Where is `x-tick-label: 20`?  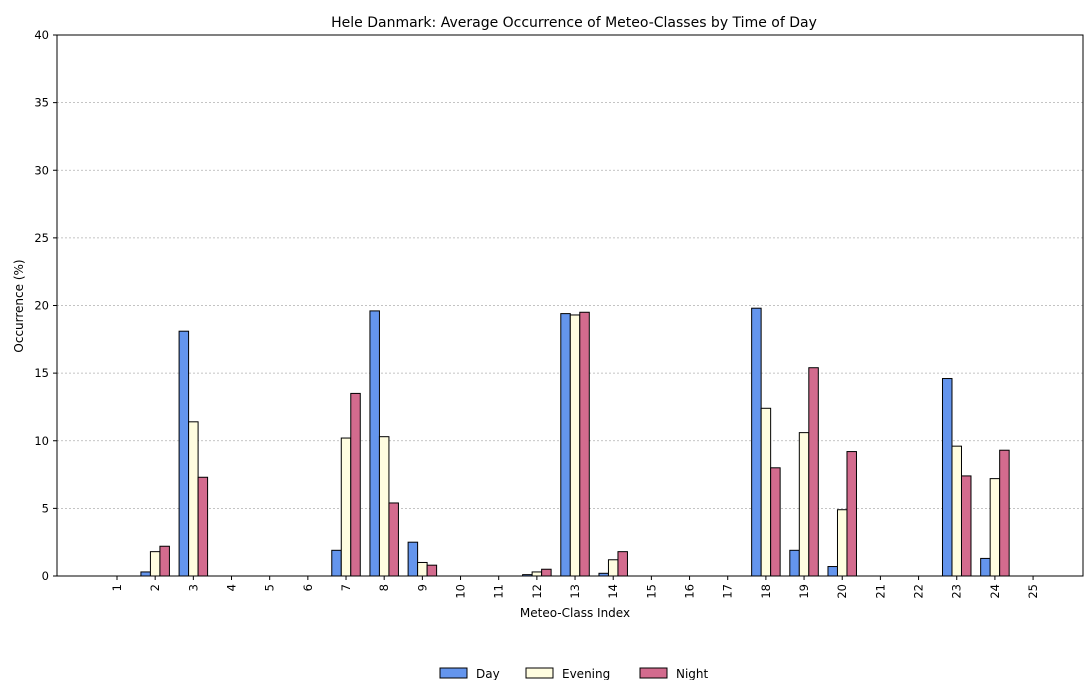
x-tick-label: 20 is located at coordinates (842, 591).